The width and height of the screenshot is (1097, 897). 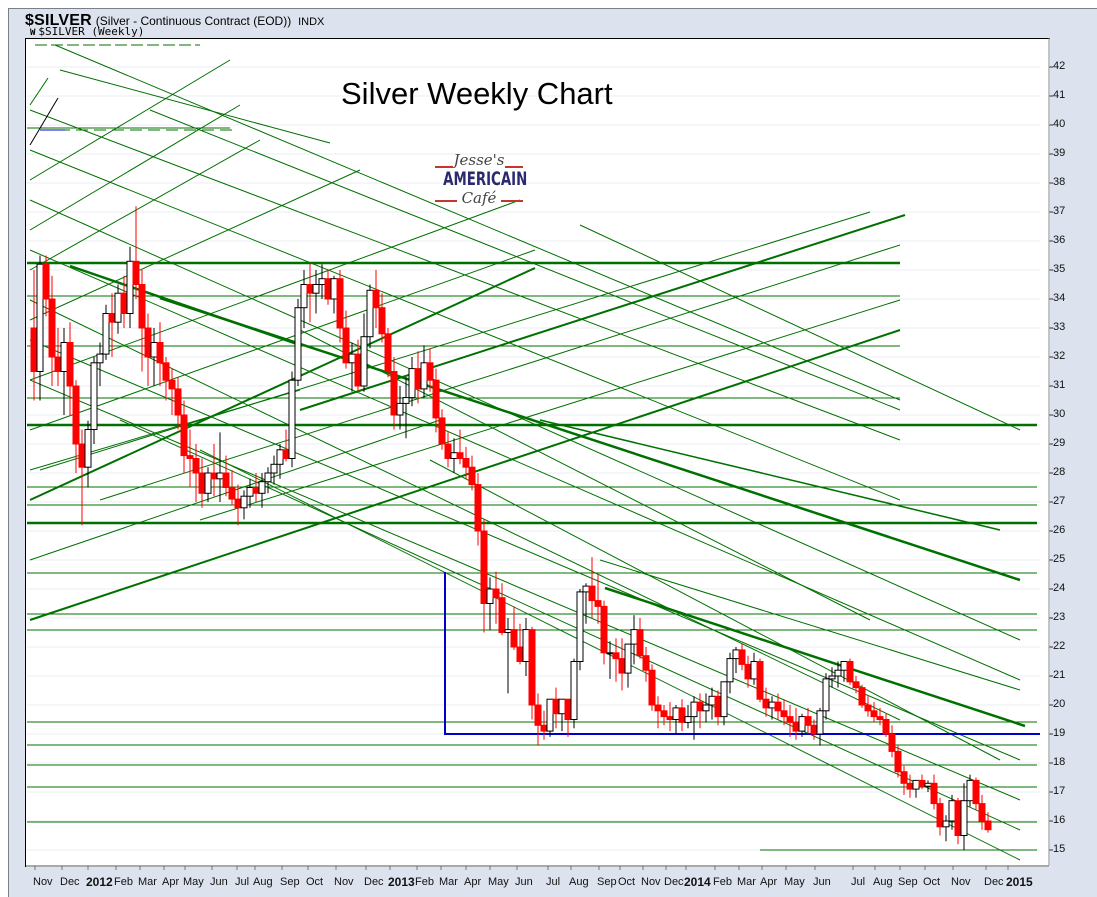 I want to click on symbol-description: (Silver - Continuous Contract (EOD)), so click(x=193, y=21).